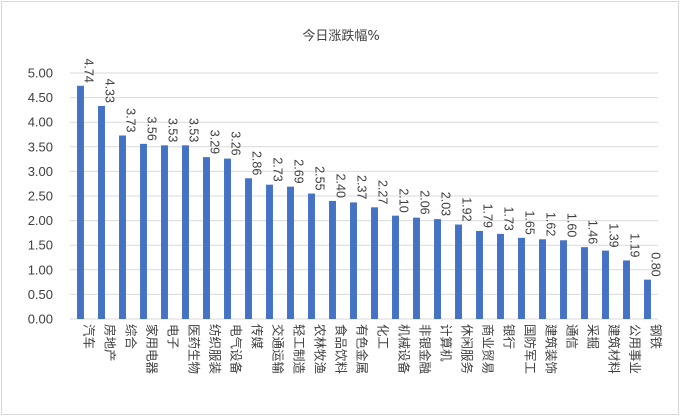  What do you see at coordinates (509, 336) in the screenshot?
I see `category-label: 银行` at bounding box center [509, 336].